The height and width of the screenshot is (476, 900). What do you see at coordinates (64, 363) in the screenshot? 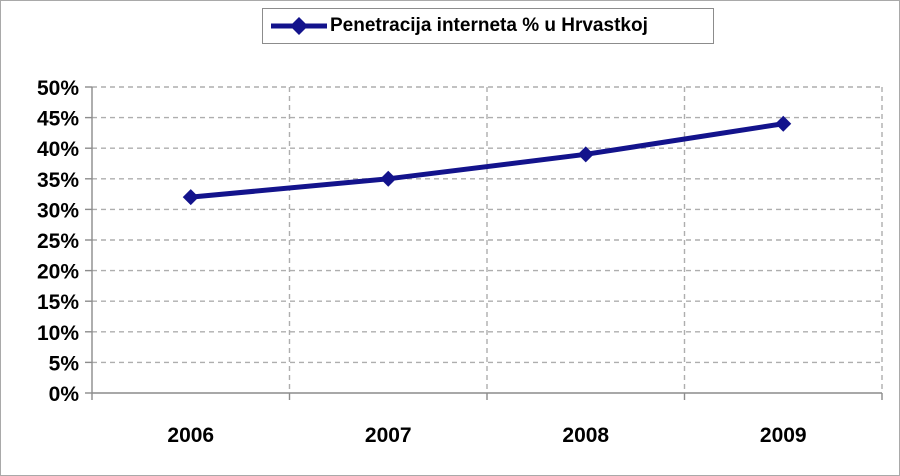
I see `y-tick-label: 5%` at bounding box center [64, 363].